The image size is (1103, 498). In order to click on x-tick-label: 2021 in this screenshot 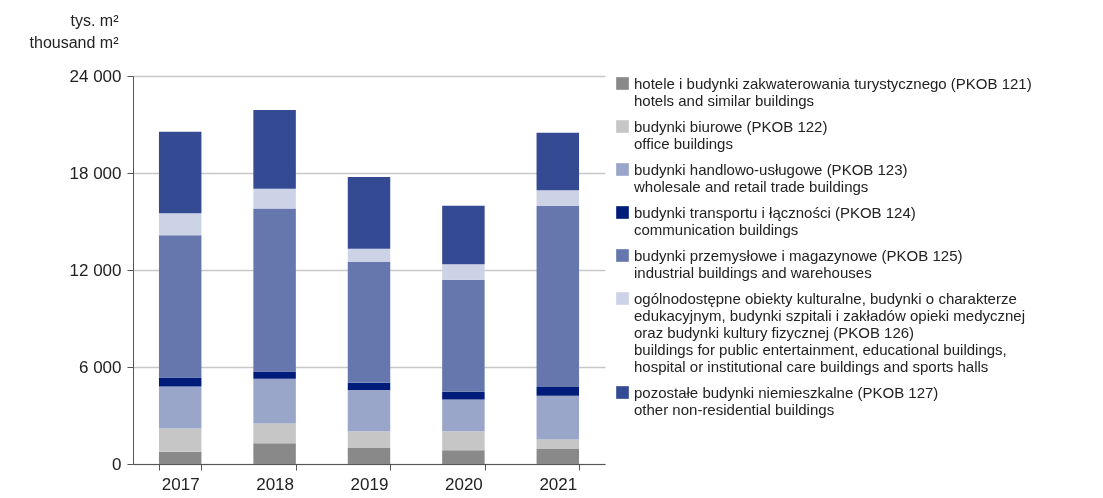, I will do `click(558, 484)`.